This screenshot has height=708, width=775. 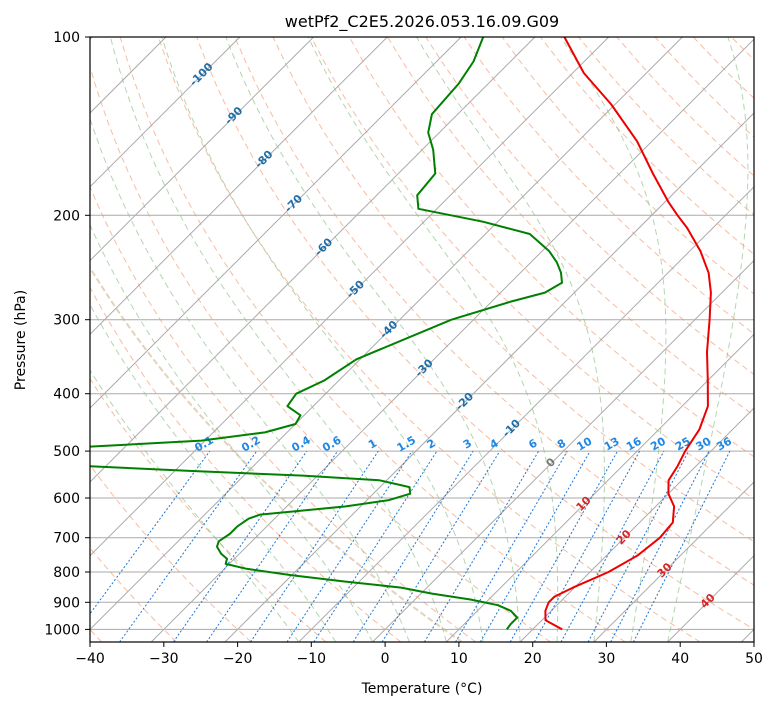 What do you see at coordinates (459, 659) in the screenshot?
I see `x-tick-label: 10` at bounding box center [459, 659].